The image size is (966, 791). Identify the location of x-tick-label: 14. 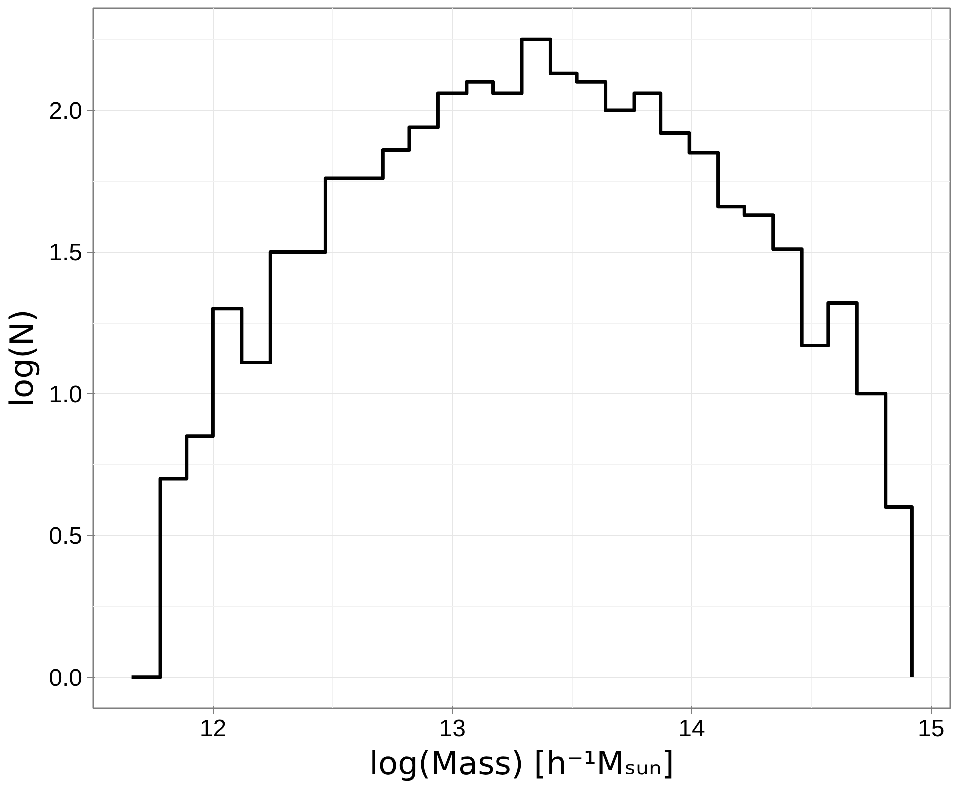
(692, 729).